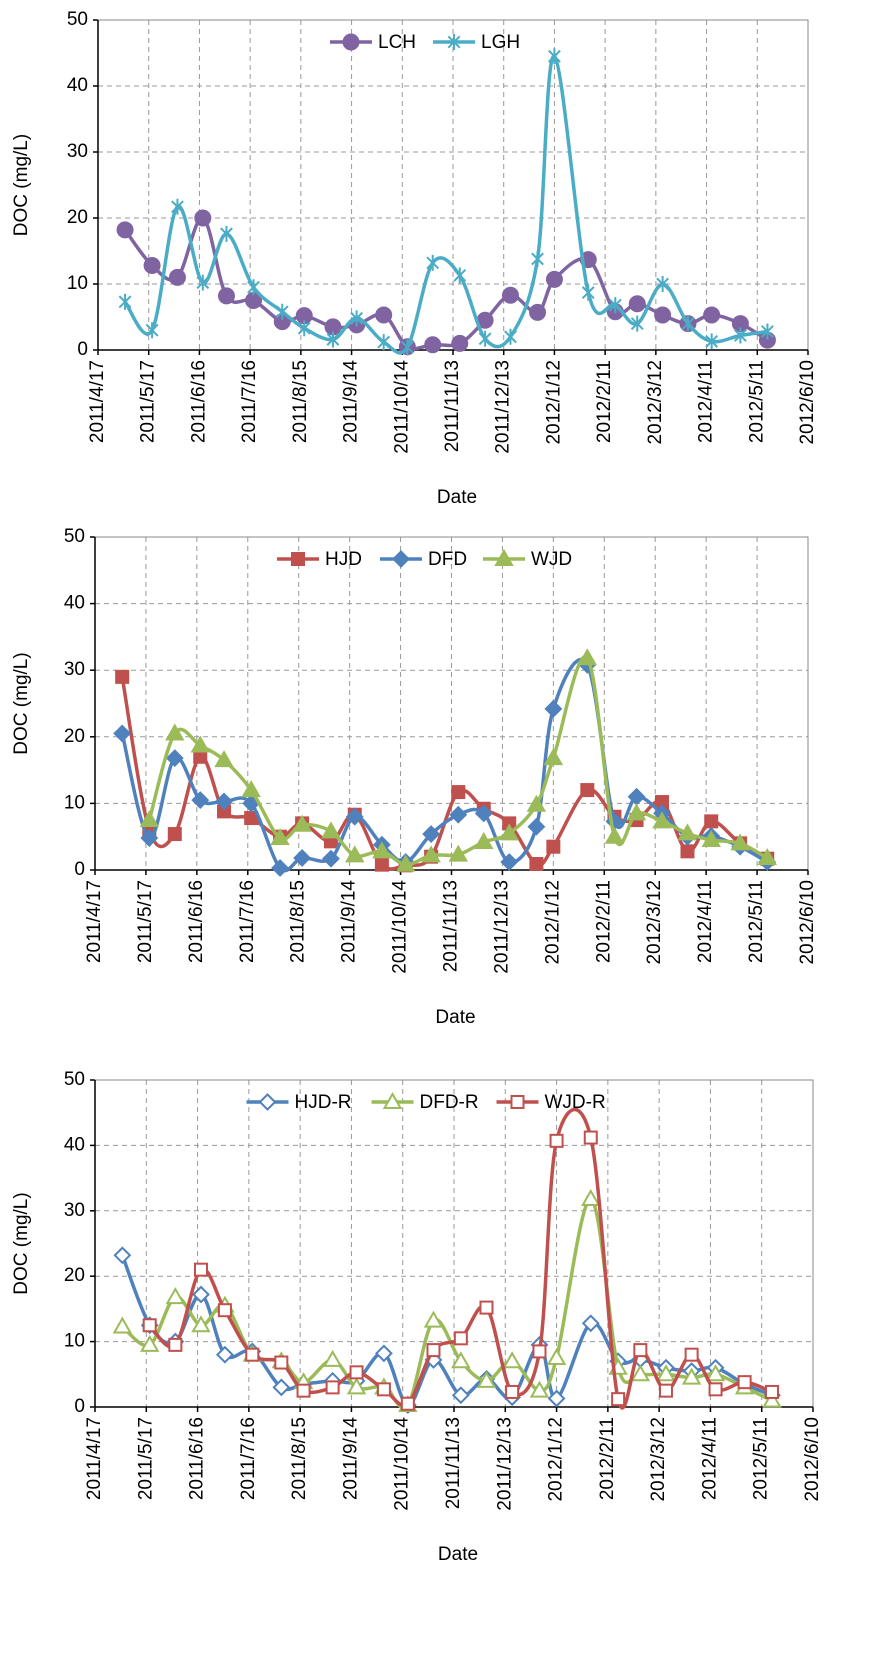  Describe the element at coordinates (74, 603) in the screenshot. I see `y-tick-label: 40` at that location.